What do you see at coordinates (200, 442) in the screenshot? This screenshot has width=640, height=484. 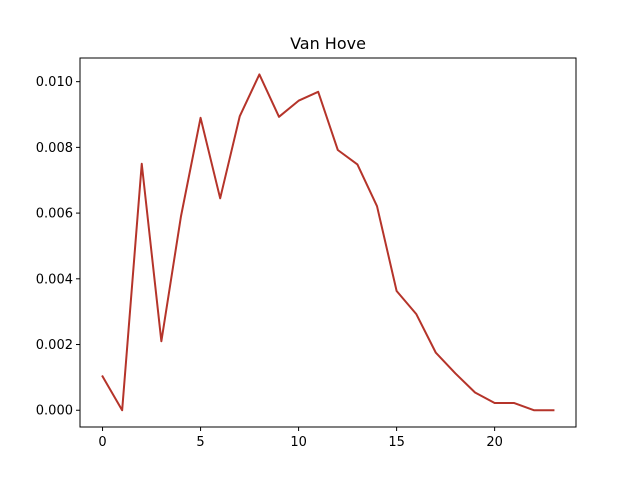 I see `x-tick-label: 5` at bounding box center [200, 442].